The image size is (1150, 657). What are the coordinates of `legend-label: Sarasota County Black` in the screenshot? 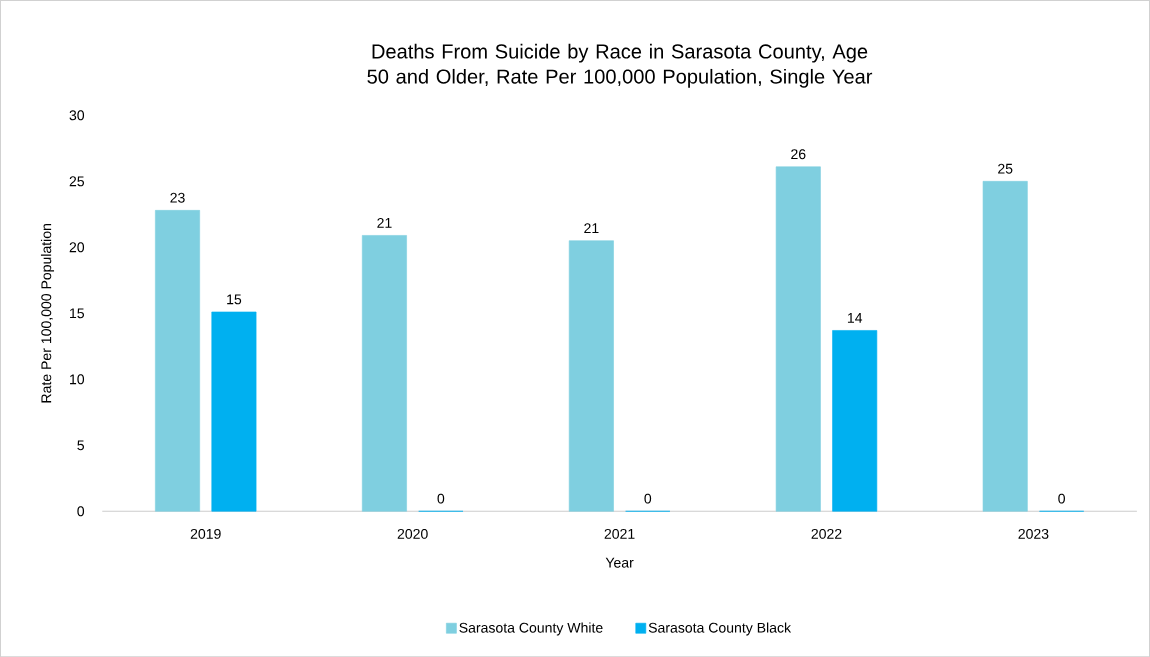 It's located at (720, 629).